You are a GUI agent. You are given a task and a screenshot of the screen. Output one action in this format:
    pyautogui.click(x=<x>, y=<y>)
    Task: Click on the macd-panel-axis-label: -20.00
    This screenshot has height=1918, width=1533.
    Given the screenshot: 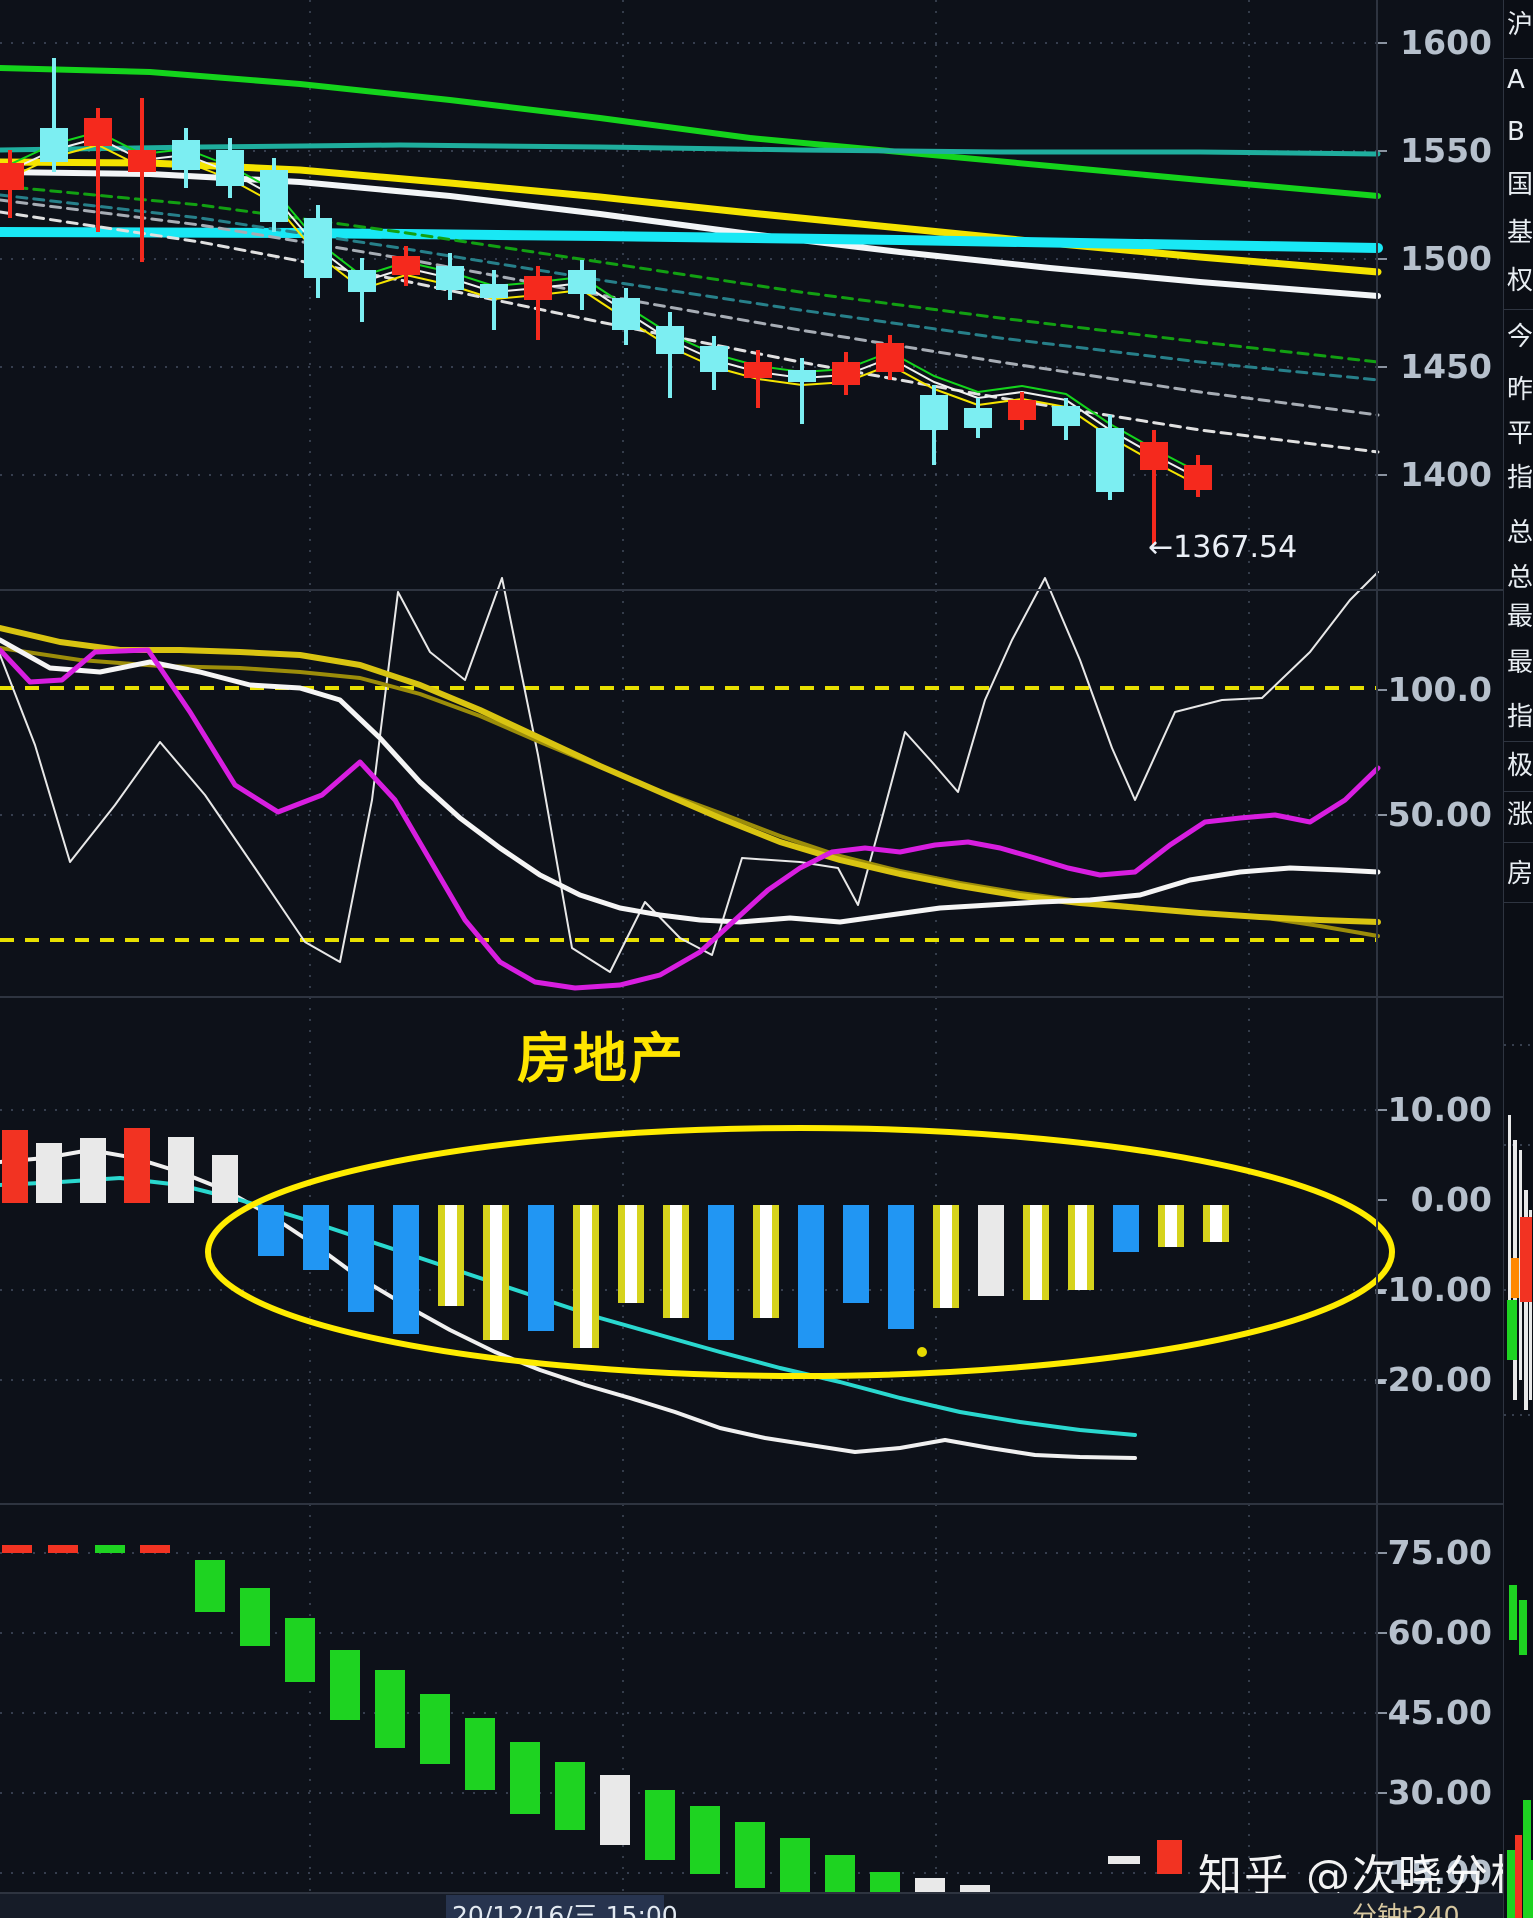 What is the action you would take?
    pyautogui.click(x=1433, y=1379)
    